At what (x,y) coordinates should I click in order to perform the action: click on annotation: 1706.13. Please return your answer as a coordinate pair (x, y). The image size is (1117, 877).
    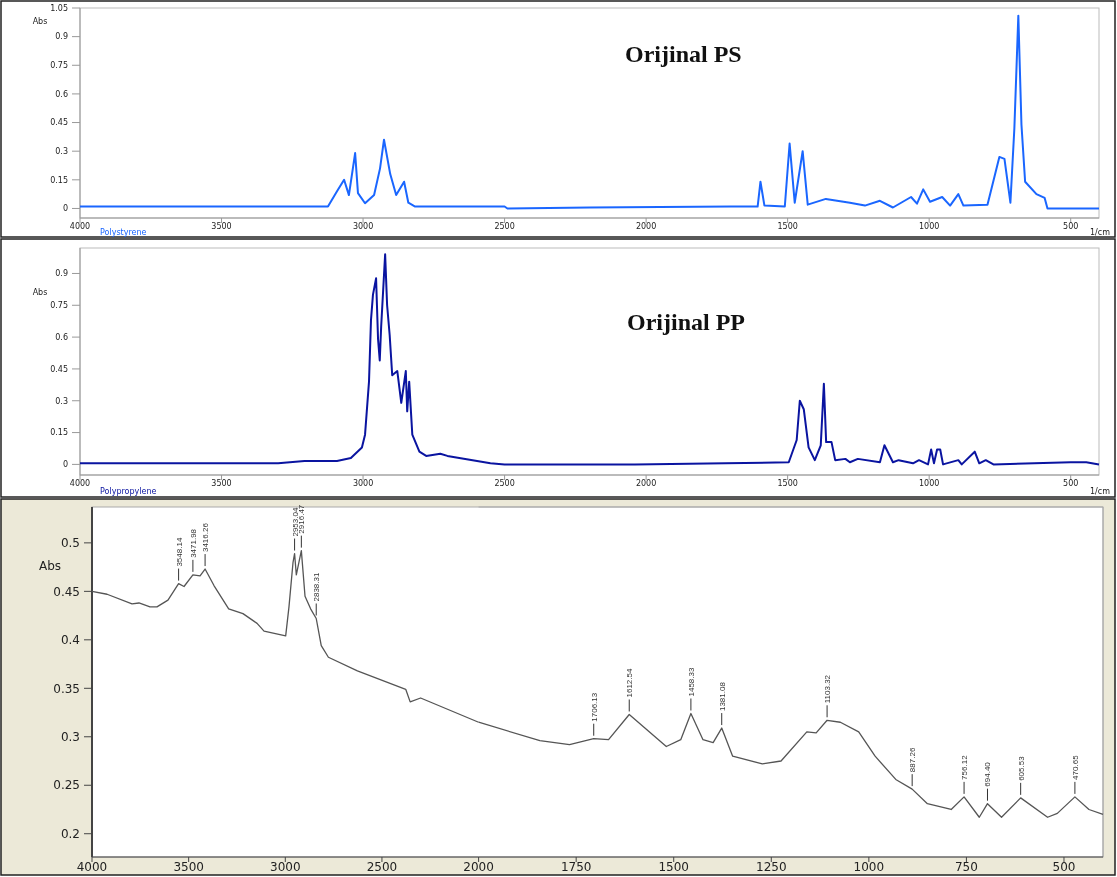
    Looking at the image, I should click on (594, 707).